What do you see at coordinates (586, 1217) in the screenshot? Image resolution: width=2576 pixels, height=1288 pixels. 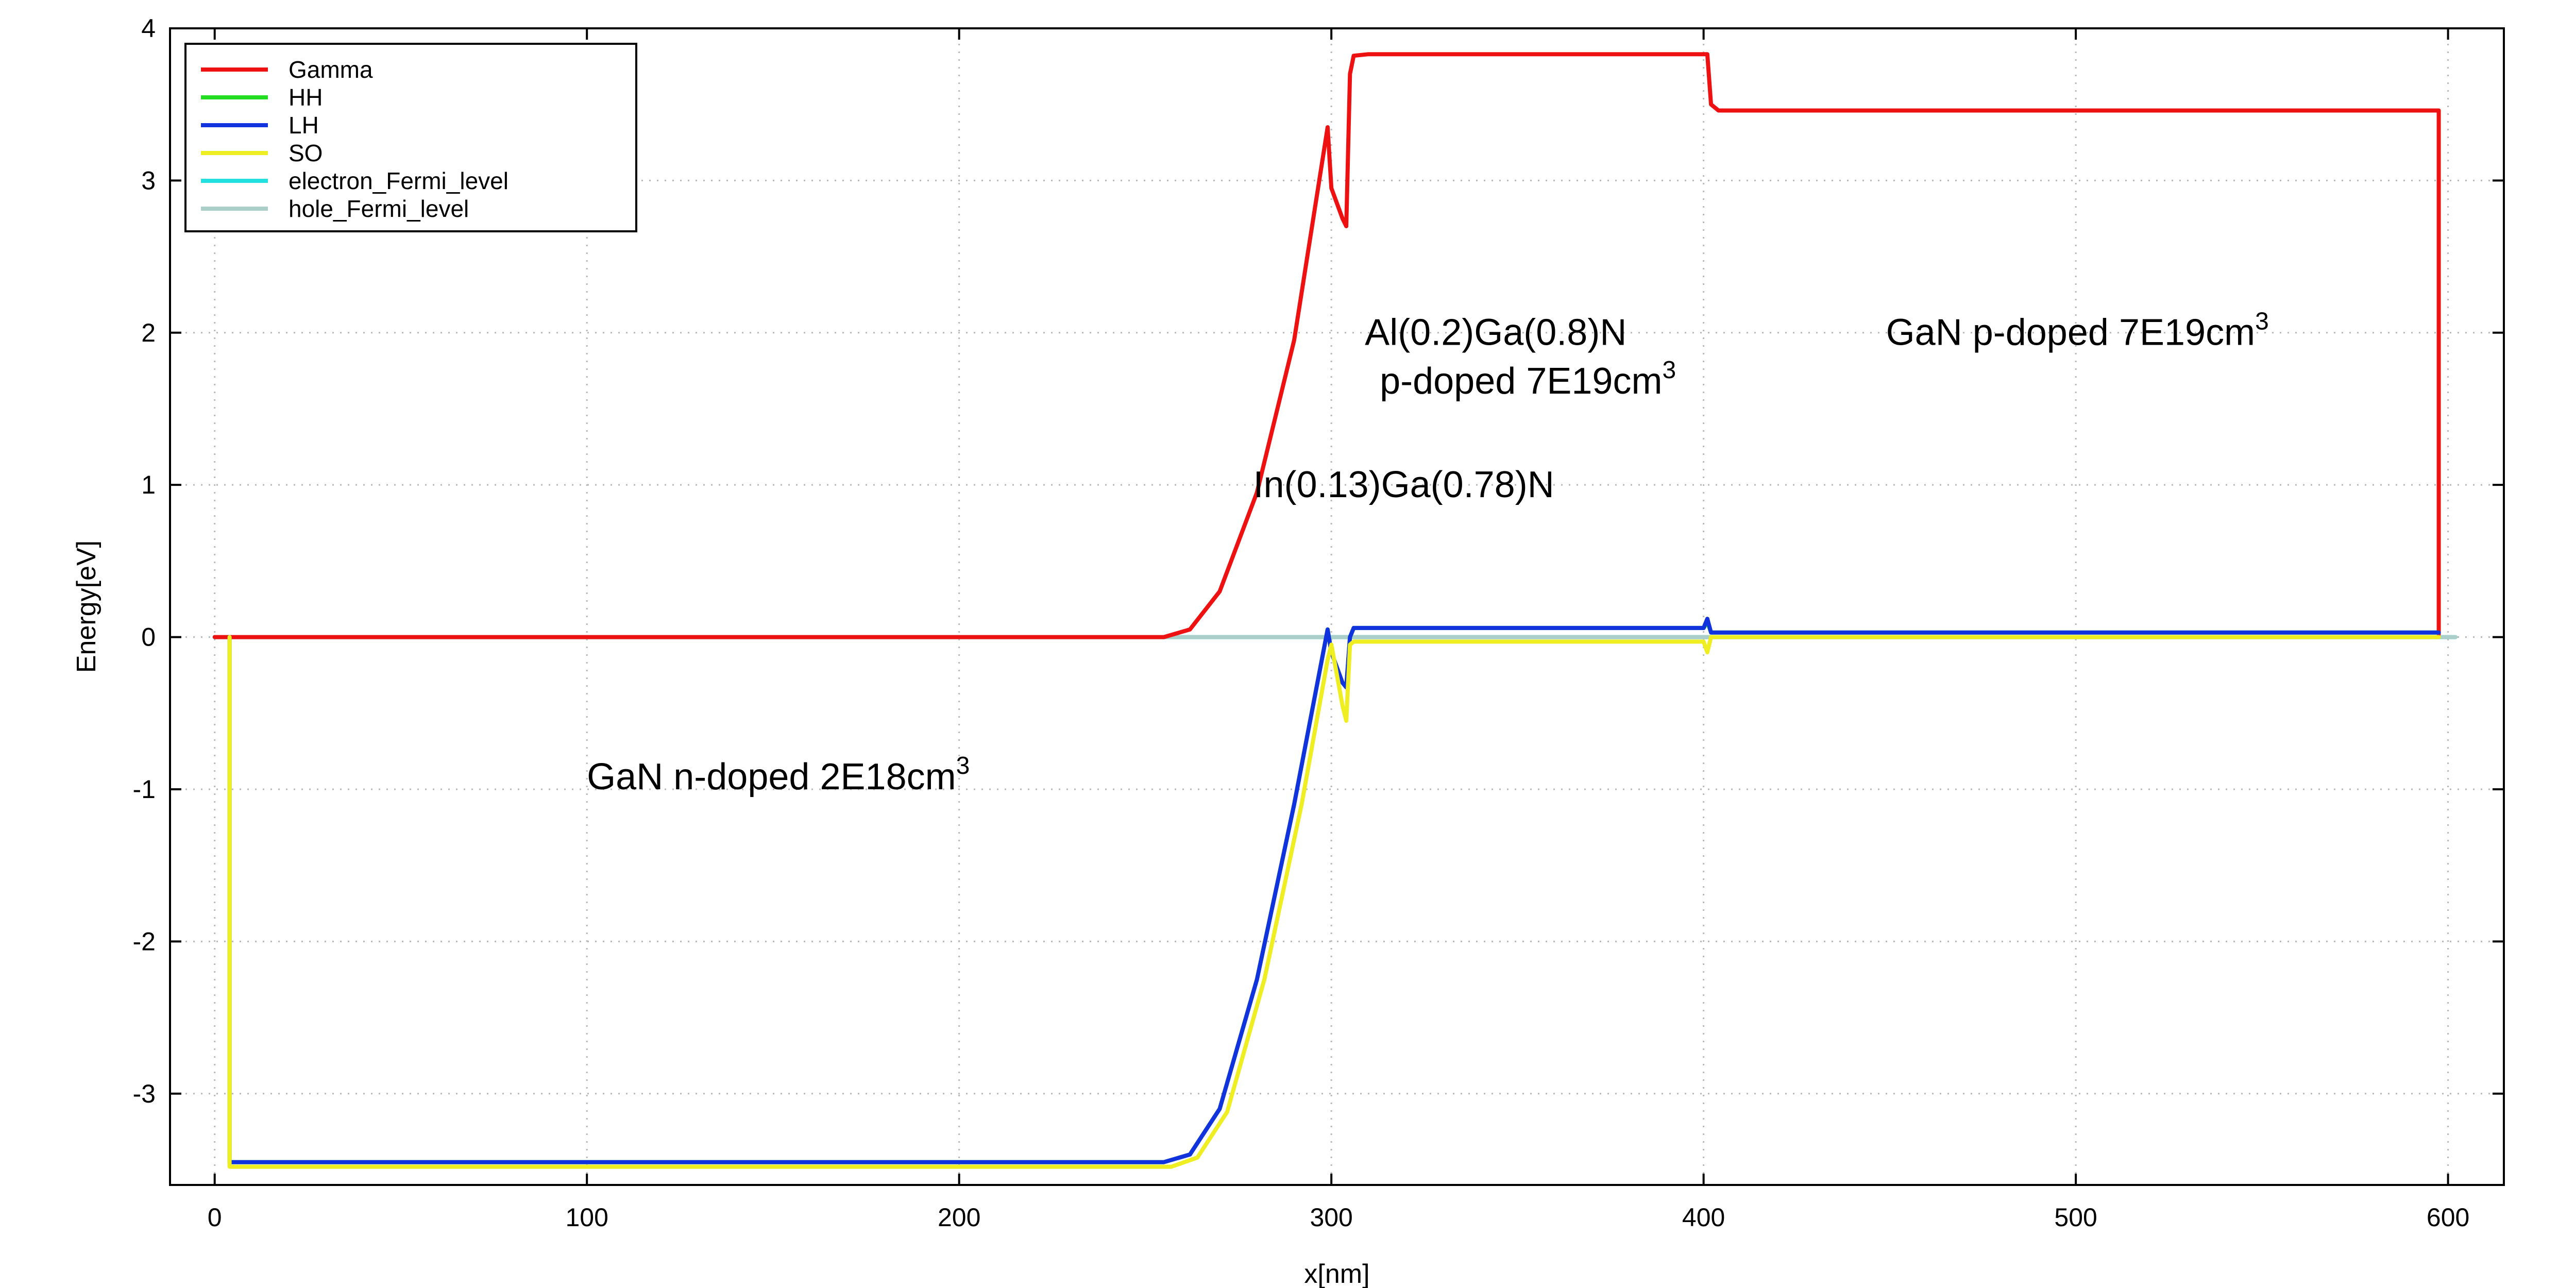 I see `x-tick-label: 100` at bounding box center [586, 1217].